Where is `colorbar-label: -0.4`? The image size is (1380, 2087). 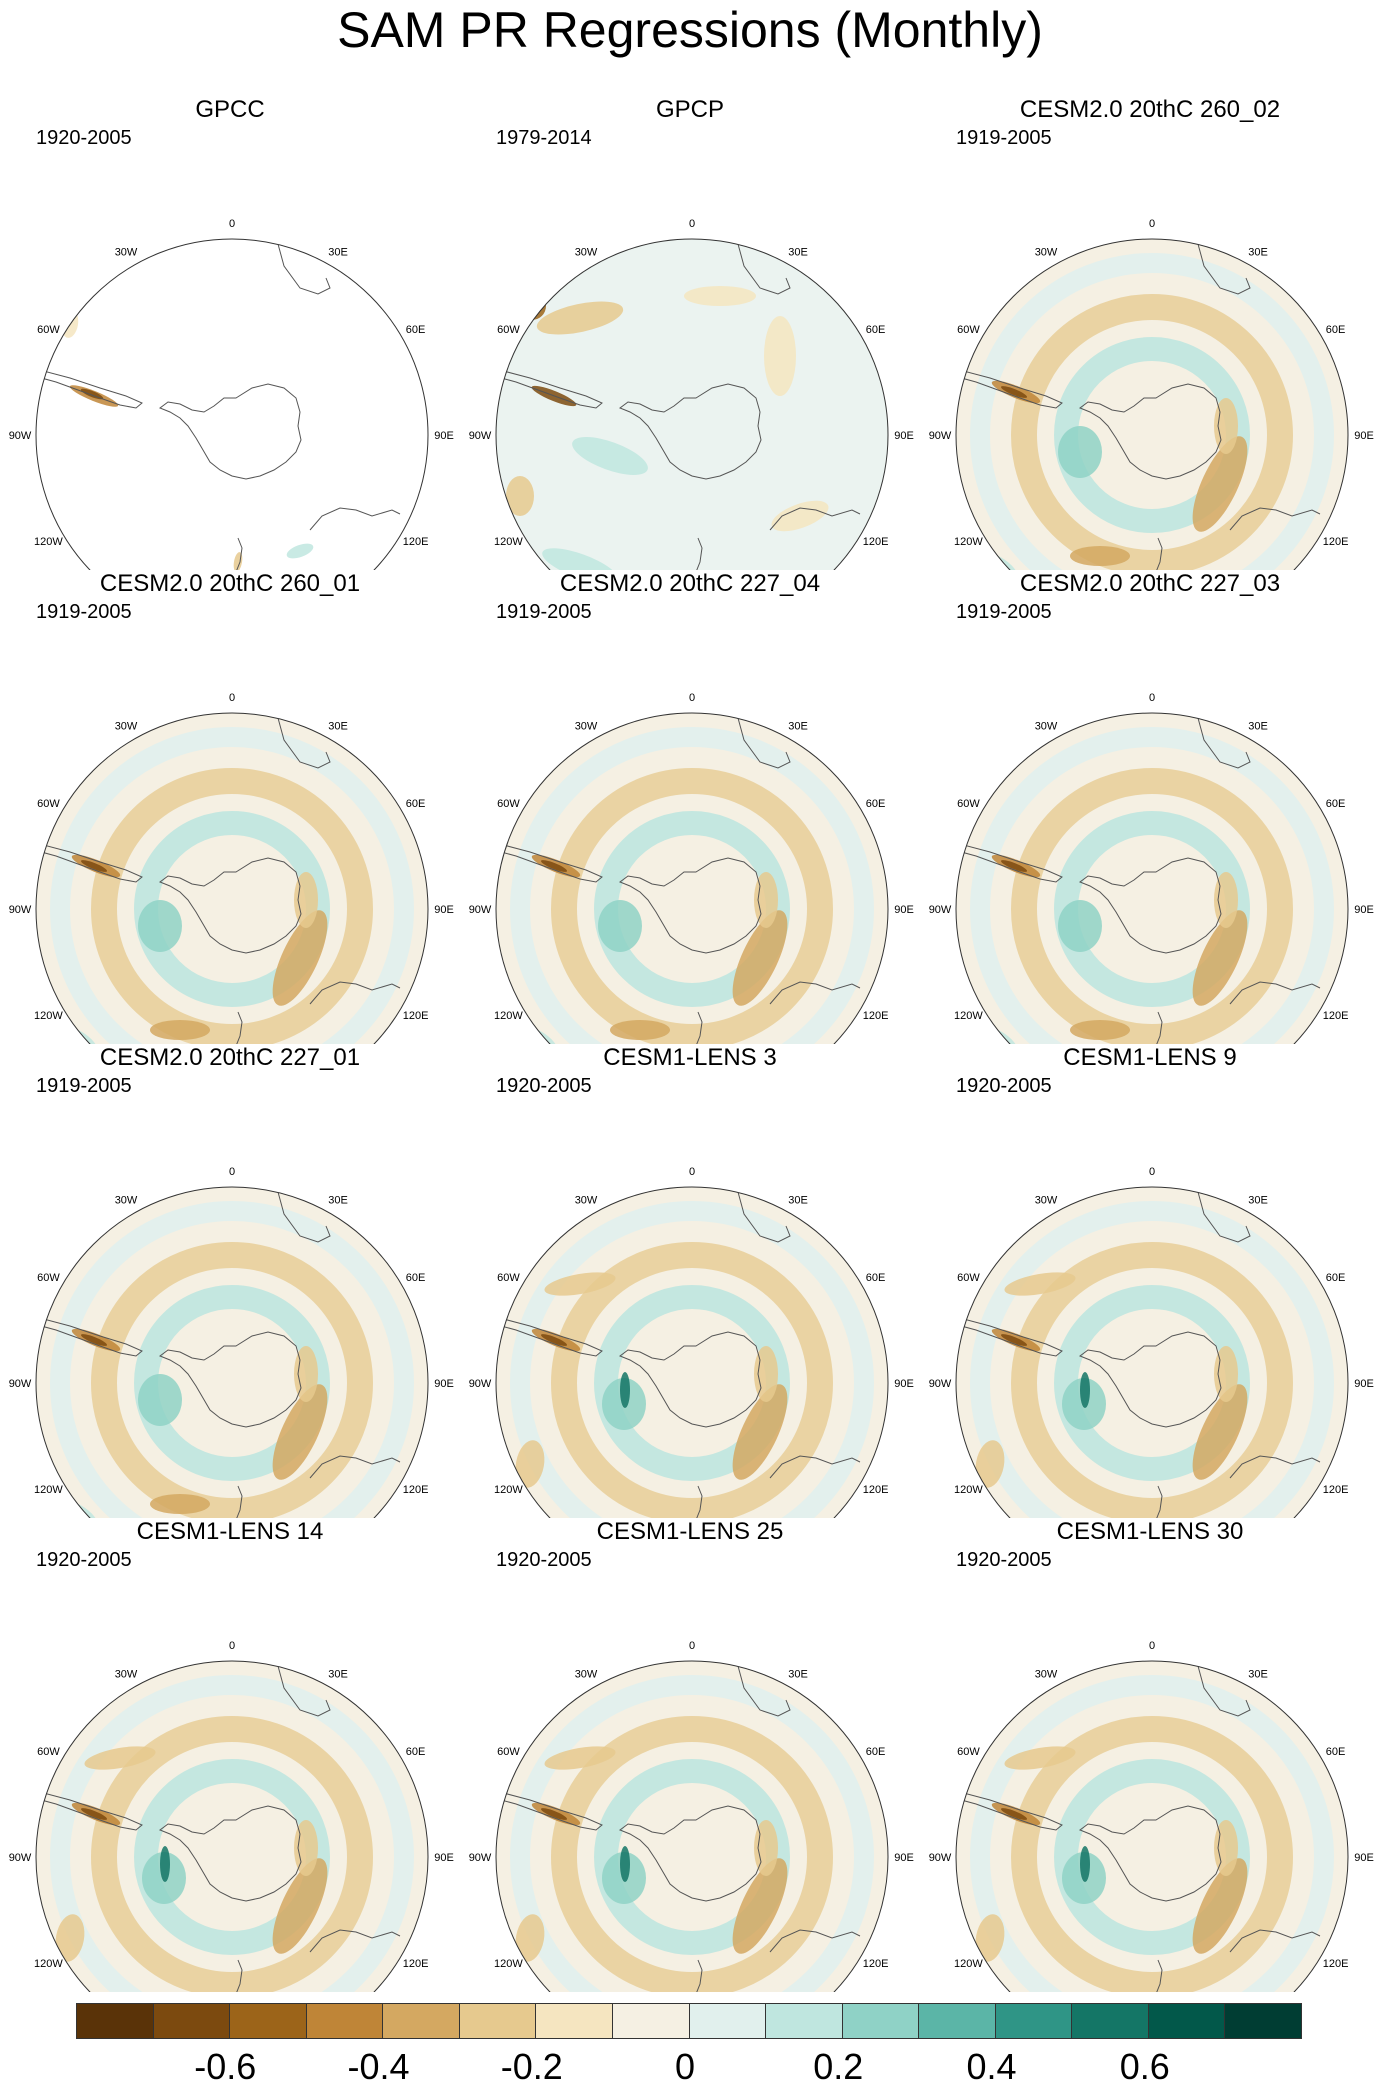
colorbar-label: -0.4 is located at coordinates (378, 2066).